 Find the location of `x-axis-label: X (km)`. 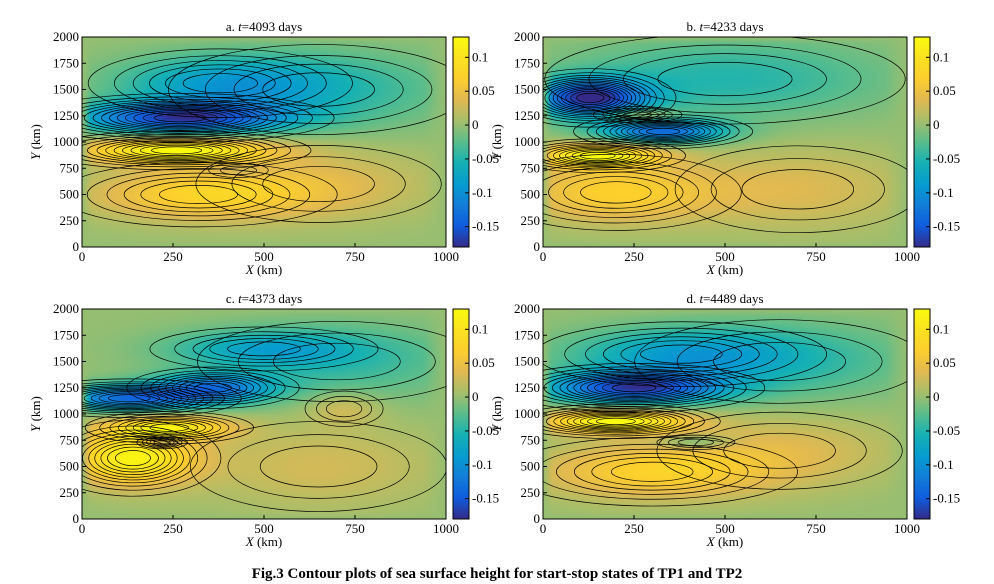

x-axis-label: X (km) is located at coordinates (724, 541).